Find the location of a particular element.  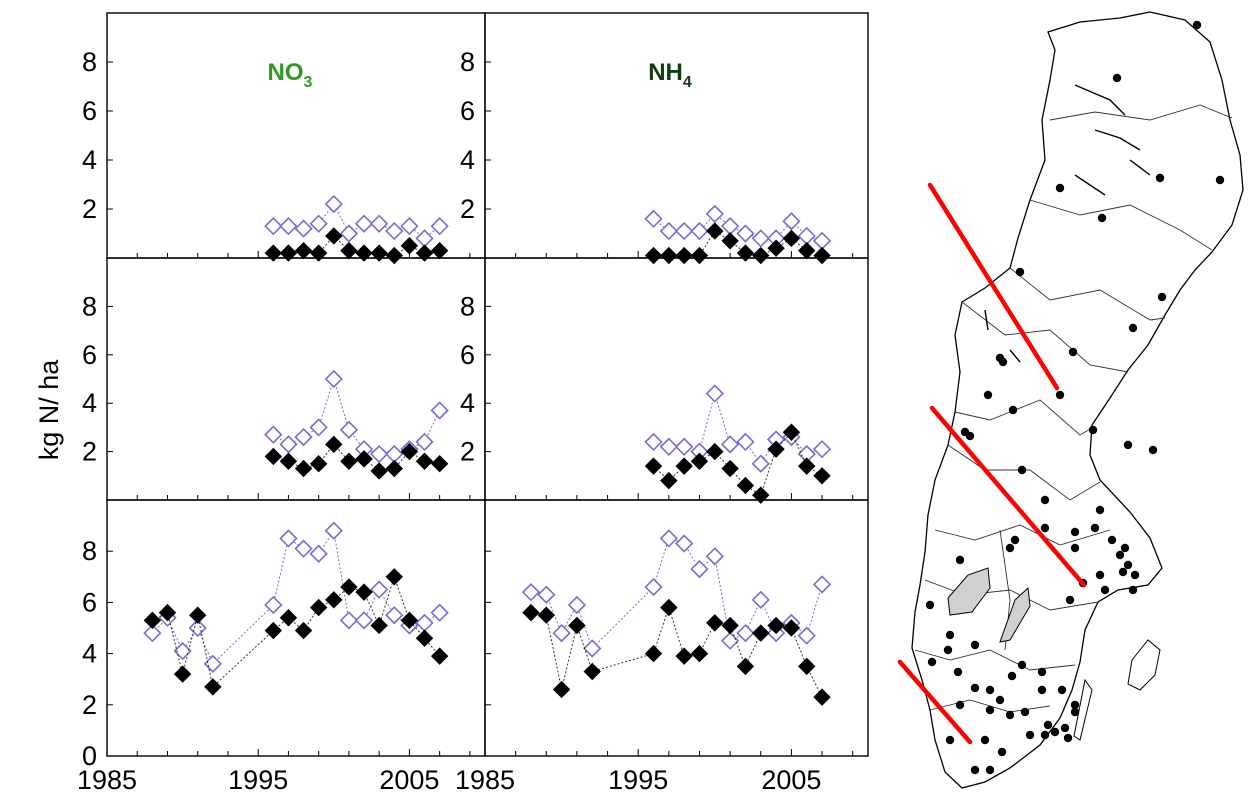

panel-title: NO3 is located at coordinates (290, 75).